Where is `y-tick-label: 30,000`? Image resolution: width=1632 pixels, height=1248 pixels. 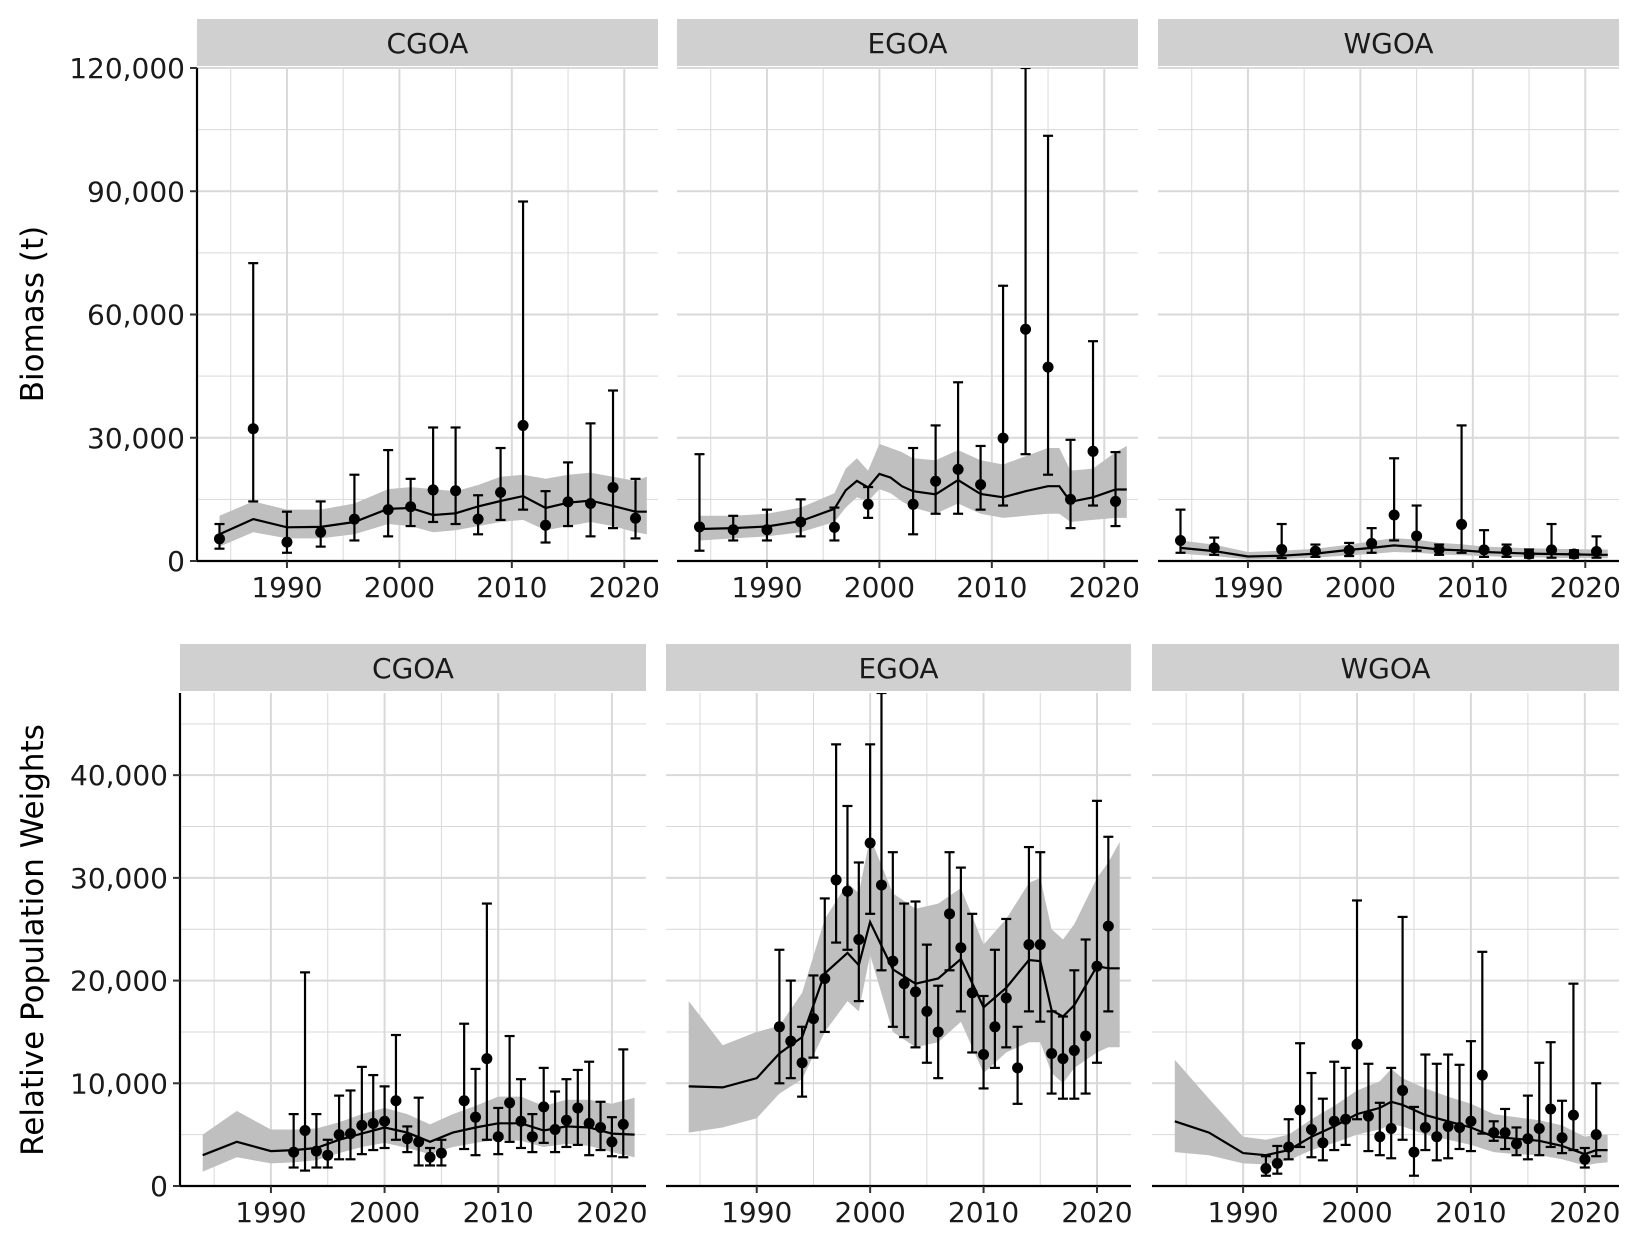
y-tick-label: 30,000 is located at coordinates (136, 438).